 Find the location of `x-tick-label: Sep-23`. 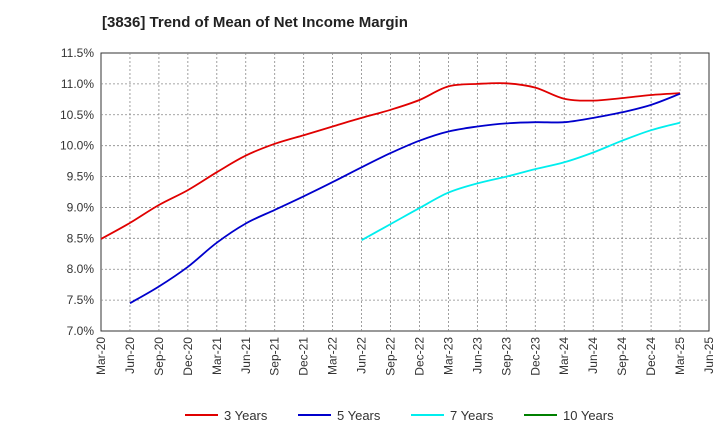

x-tick-label: Sep-23 is located at coordinates (506, 356).